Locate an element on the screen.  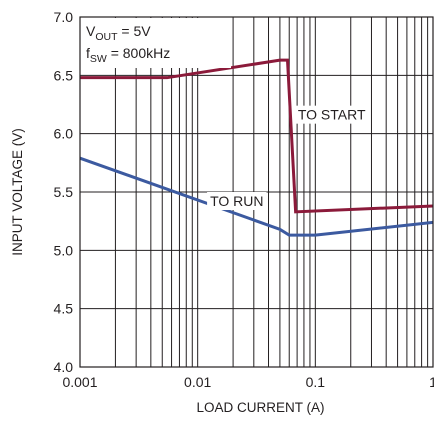
y-tick-label: 5.0 is located at coordinates (64, 250).